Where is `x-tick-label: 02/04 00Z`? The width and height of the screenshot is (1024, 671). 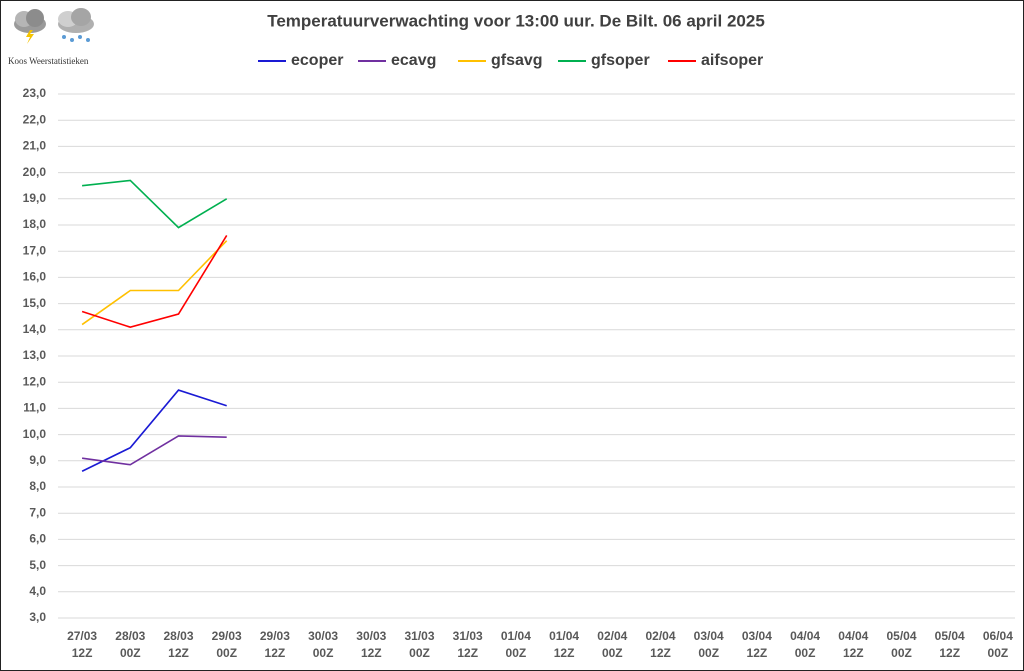
x-tick-label: 02/04 00Z is located at coordinates (612, 644).